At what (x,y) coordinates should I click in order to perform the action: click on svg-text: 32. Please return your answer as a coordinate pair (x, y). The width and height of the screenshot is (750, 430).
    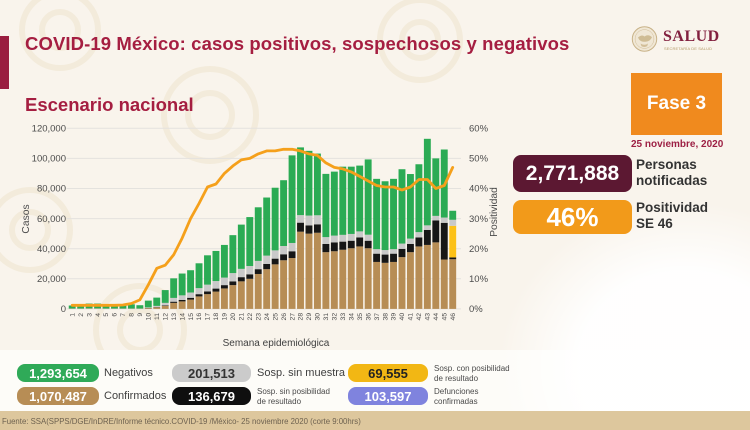
    Looking at the image, I should click on (335, 317).